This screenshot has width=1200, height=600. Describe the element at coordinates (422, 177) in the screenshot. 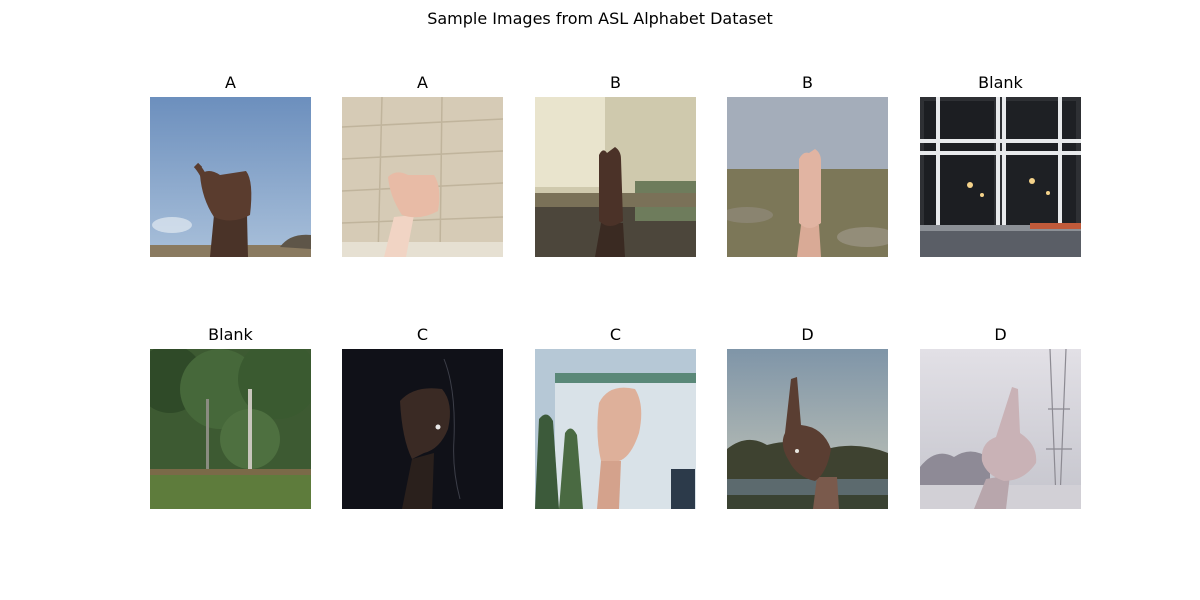

I see `sample-image-hand-a-wall` at that location.